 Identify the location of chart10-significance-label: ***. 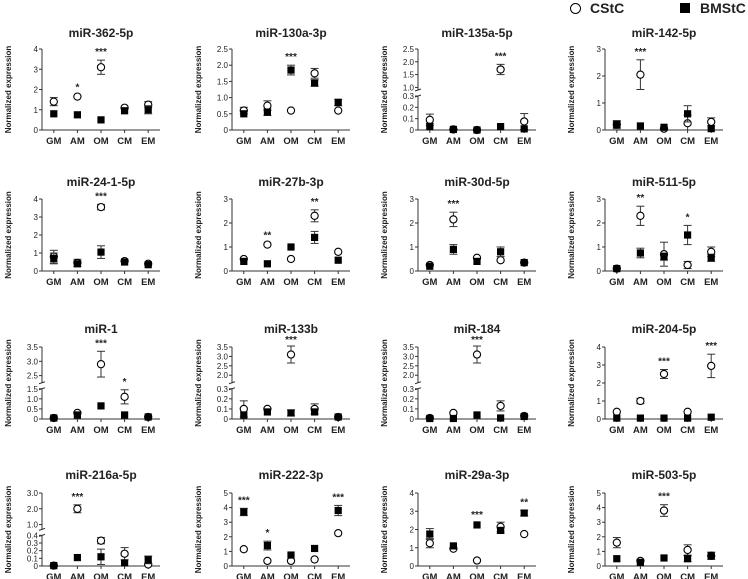
(291, 340).